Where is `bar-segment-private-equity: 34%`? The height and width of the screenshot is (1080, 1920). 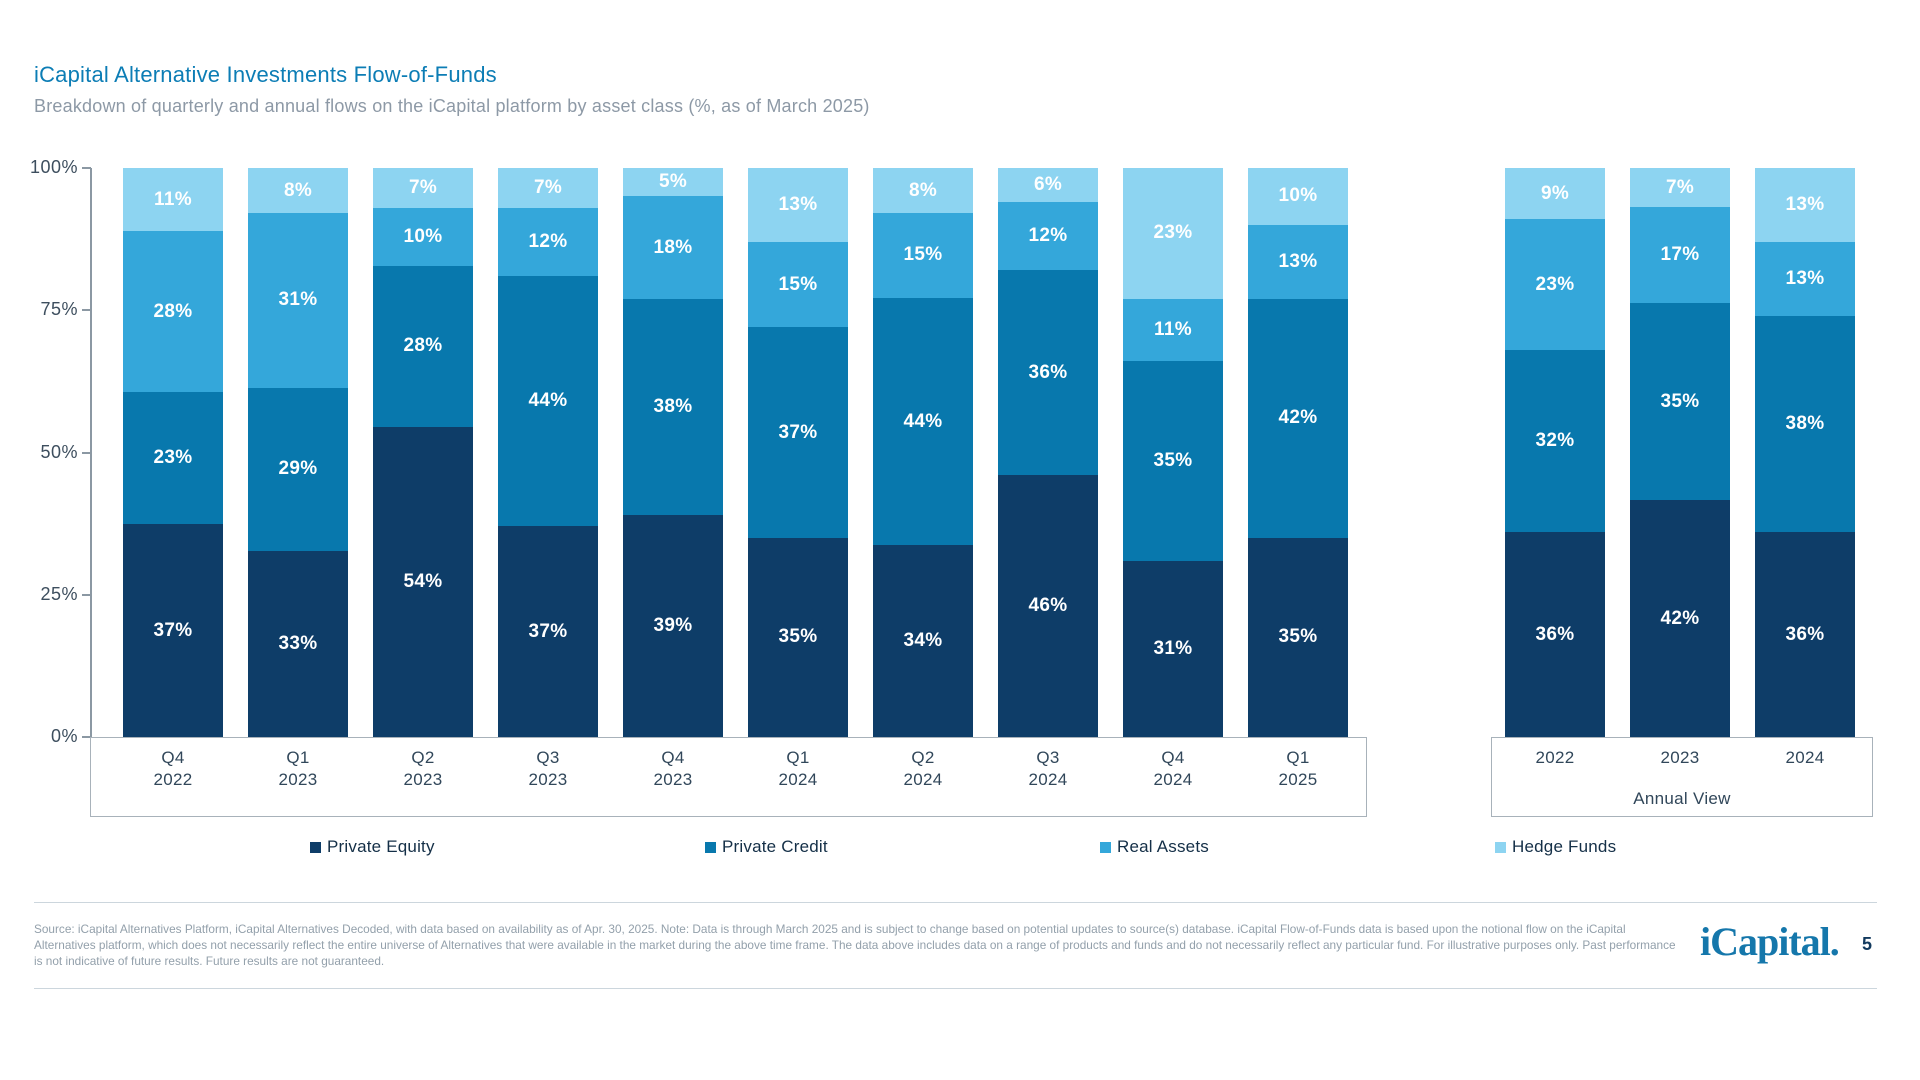 bar-segment-private-equity: 34% is located at coordinates (923, 641).